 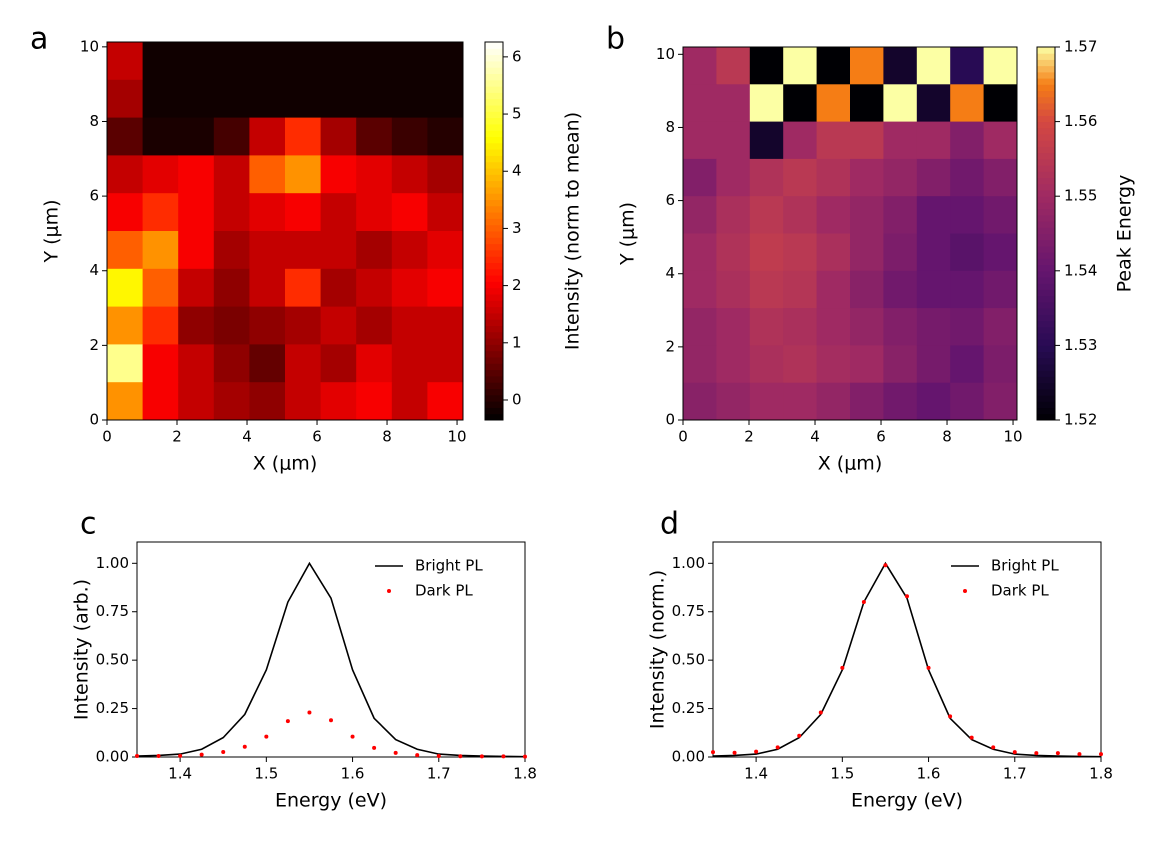 What do you see at coordinates (670, 420) in the screenshot?
I see `y-tick-label: 0` at bounding box center [670, 420].